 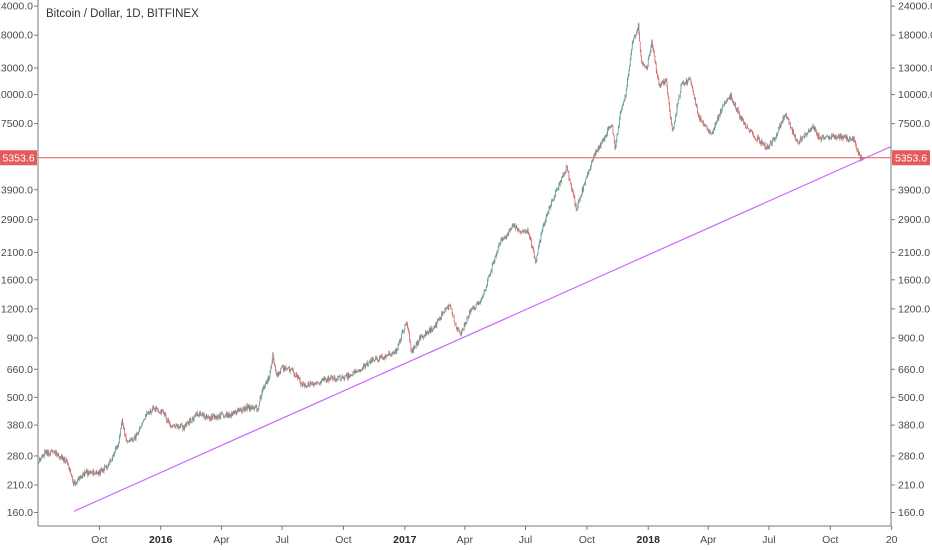 What do you see at coordinates (161, 540) in the screenshot?
I see `x-tick-label: 2016` at bounding box center [161, 540].